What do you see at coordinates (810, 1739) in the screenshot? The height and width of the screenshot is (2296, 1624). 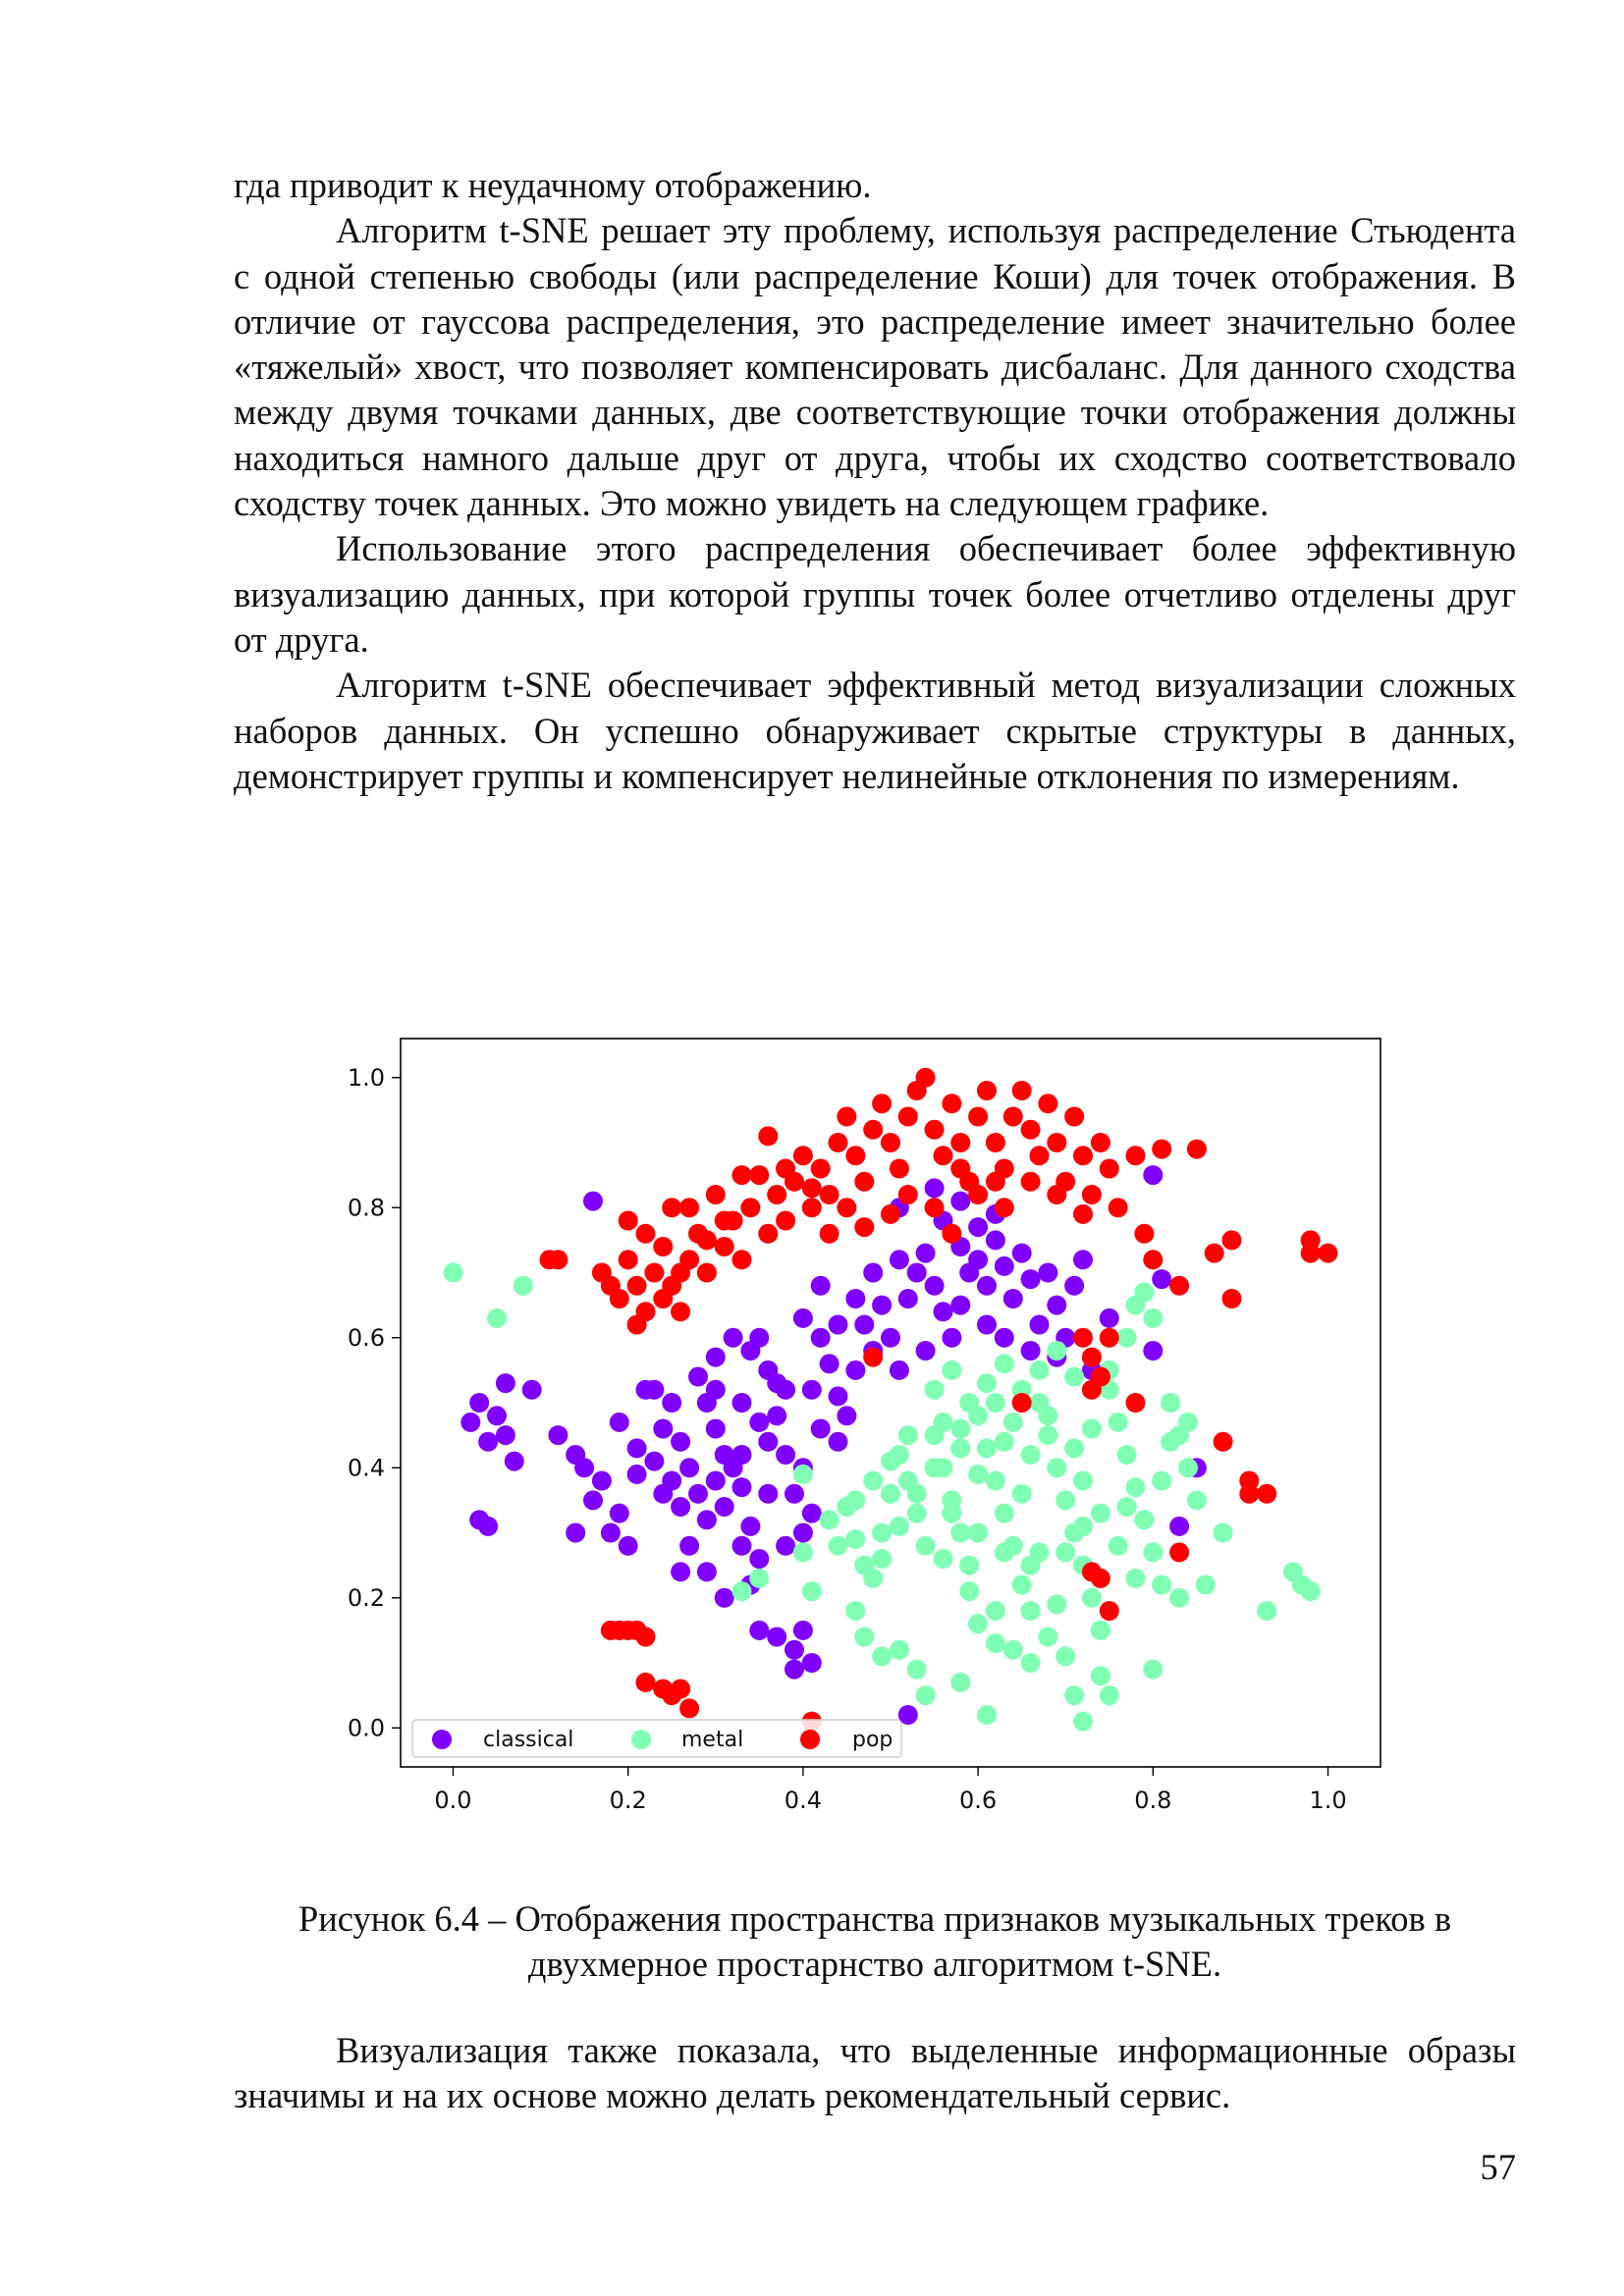 I see `legend-marker-pop` at bounding box center [810, 1739].